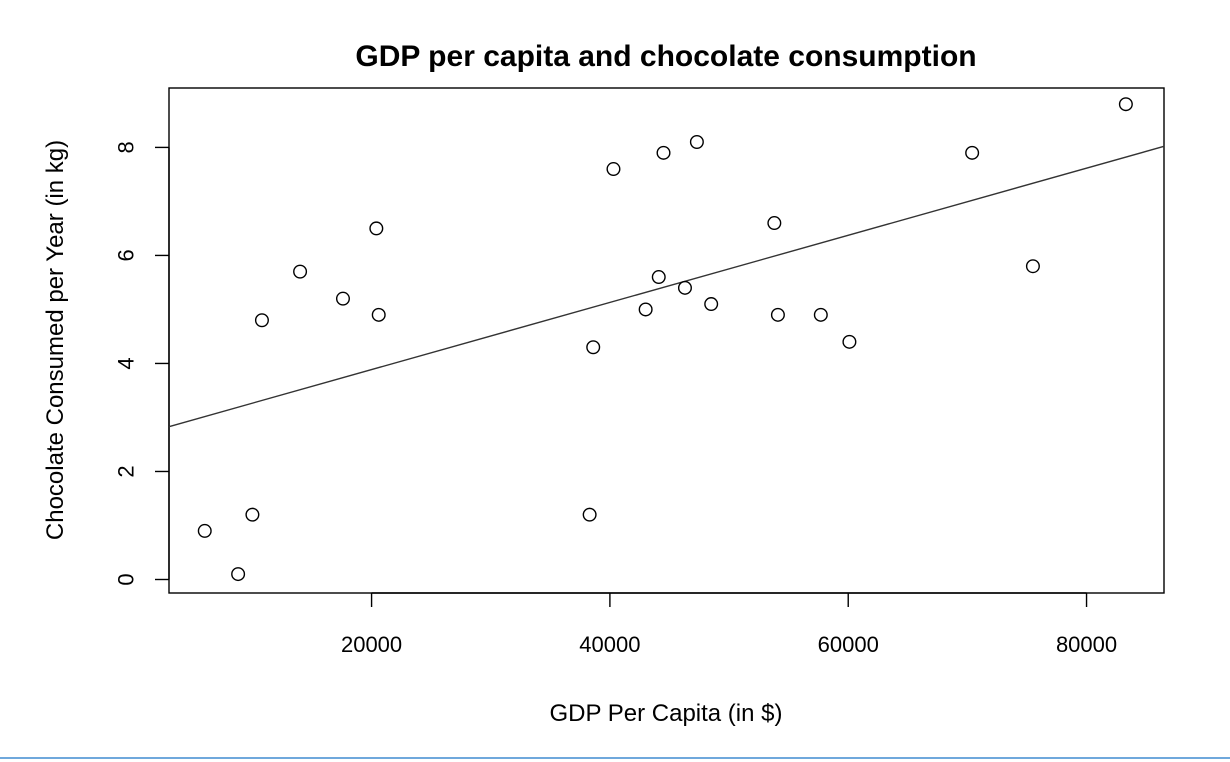  Describe the element at coordinates (371, 644) in the screenshot. I see `x-tick-label: 20000` at that location.